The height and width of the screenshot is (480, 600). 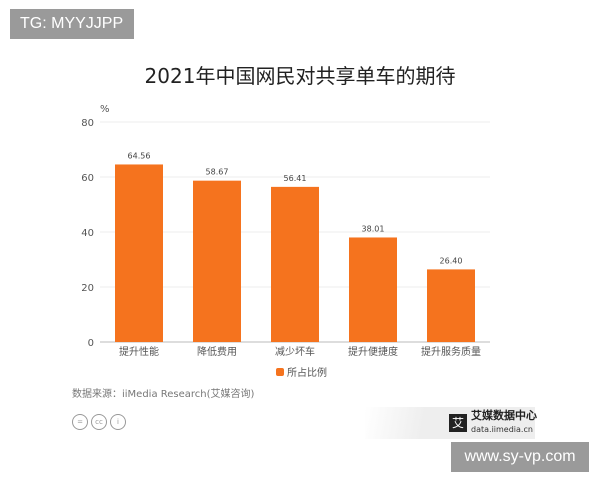 I want to click on license-icons: = cc i, so click(x=99, y=422).